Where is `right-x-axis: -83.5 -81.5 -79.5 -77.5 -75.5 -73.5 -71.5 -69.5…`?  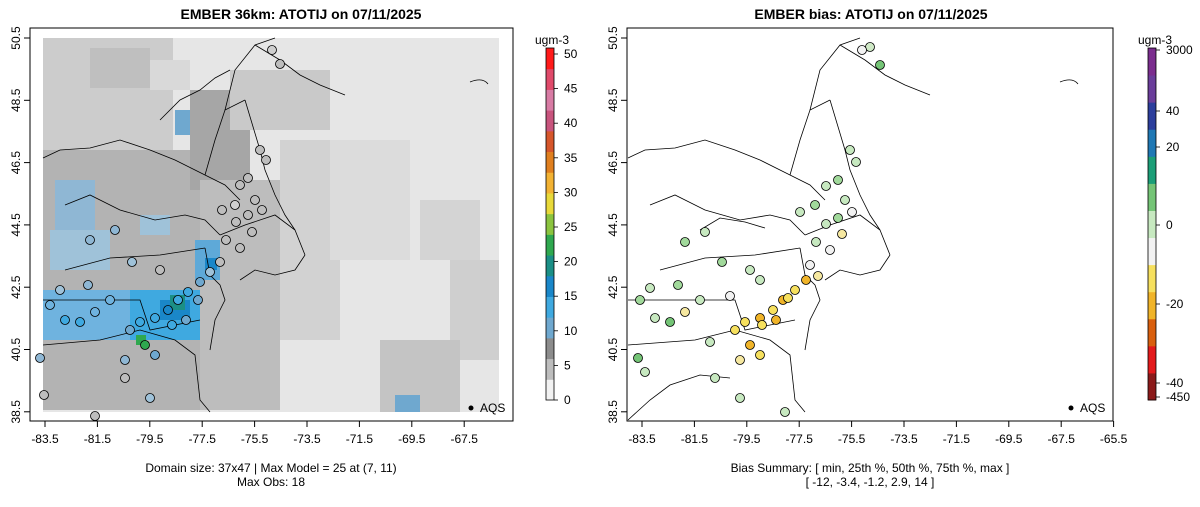 right-x-axis: -83.5 -81.5 -79.5 -77.5 -75.5 -73.5 -71.5 -69.5… is located at coordinates (878, 433).